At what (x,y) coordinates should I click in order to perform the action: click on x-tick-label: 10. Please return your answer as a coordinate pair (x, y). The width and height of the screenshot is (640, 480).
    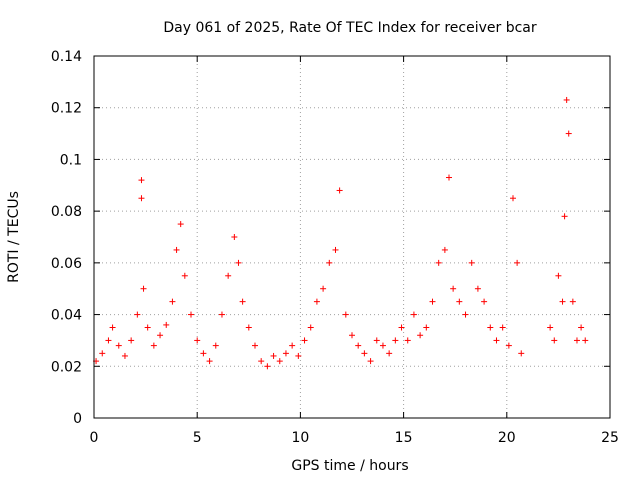
    Looking at the image, I should click on (300, 438).